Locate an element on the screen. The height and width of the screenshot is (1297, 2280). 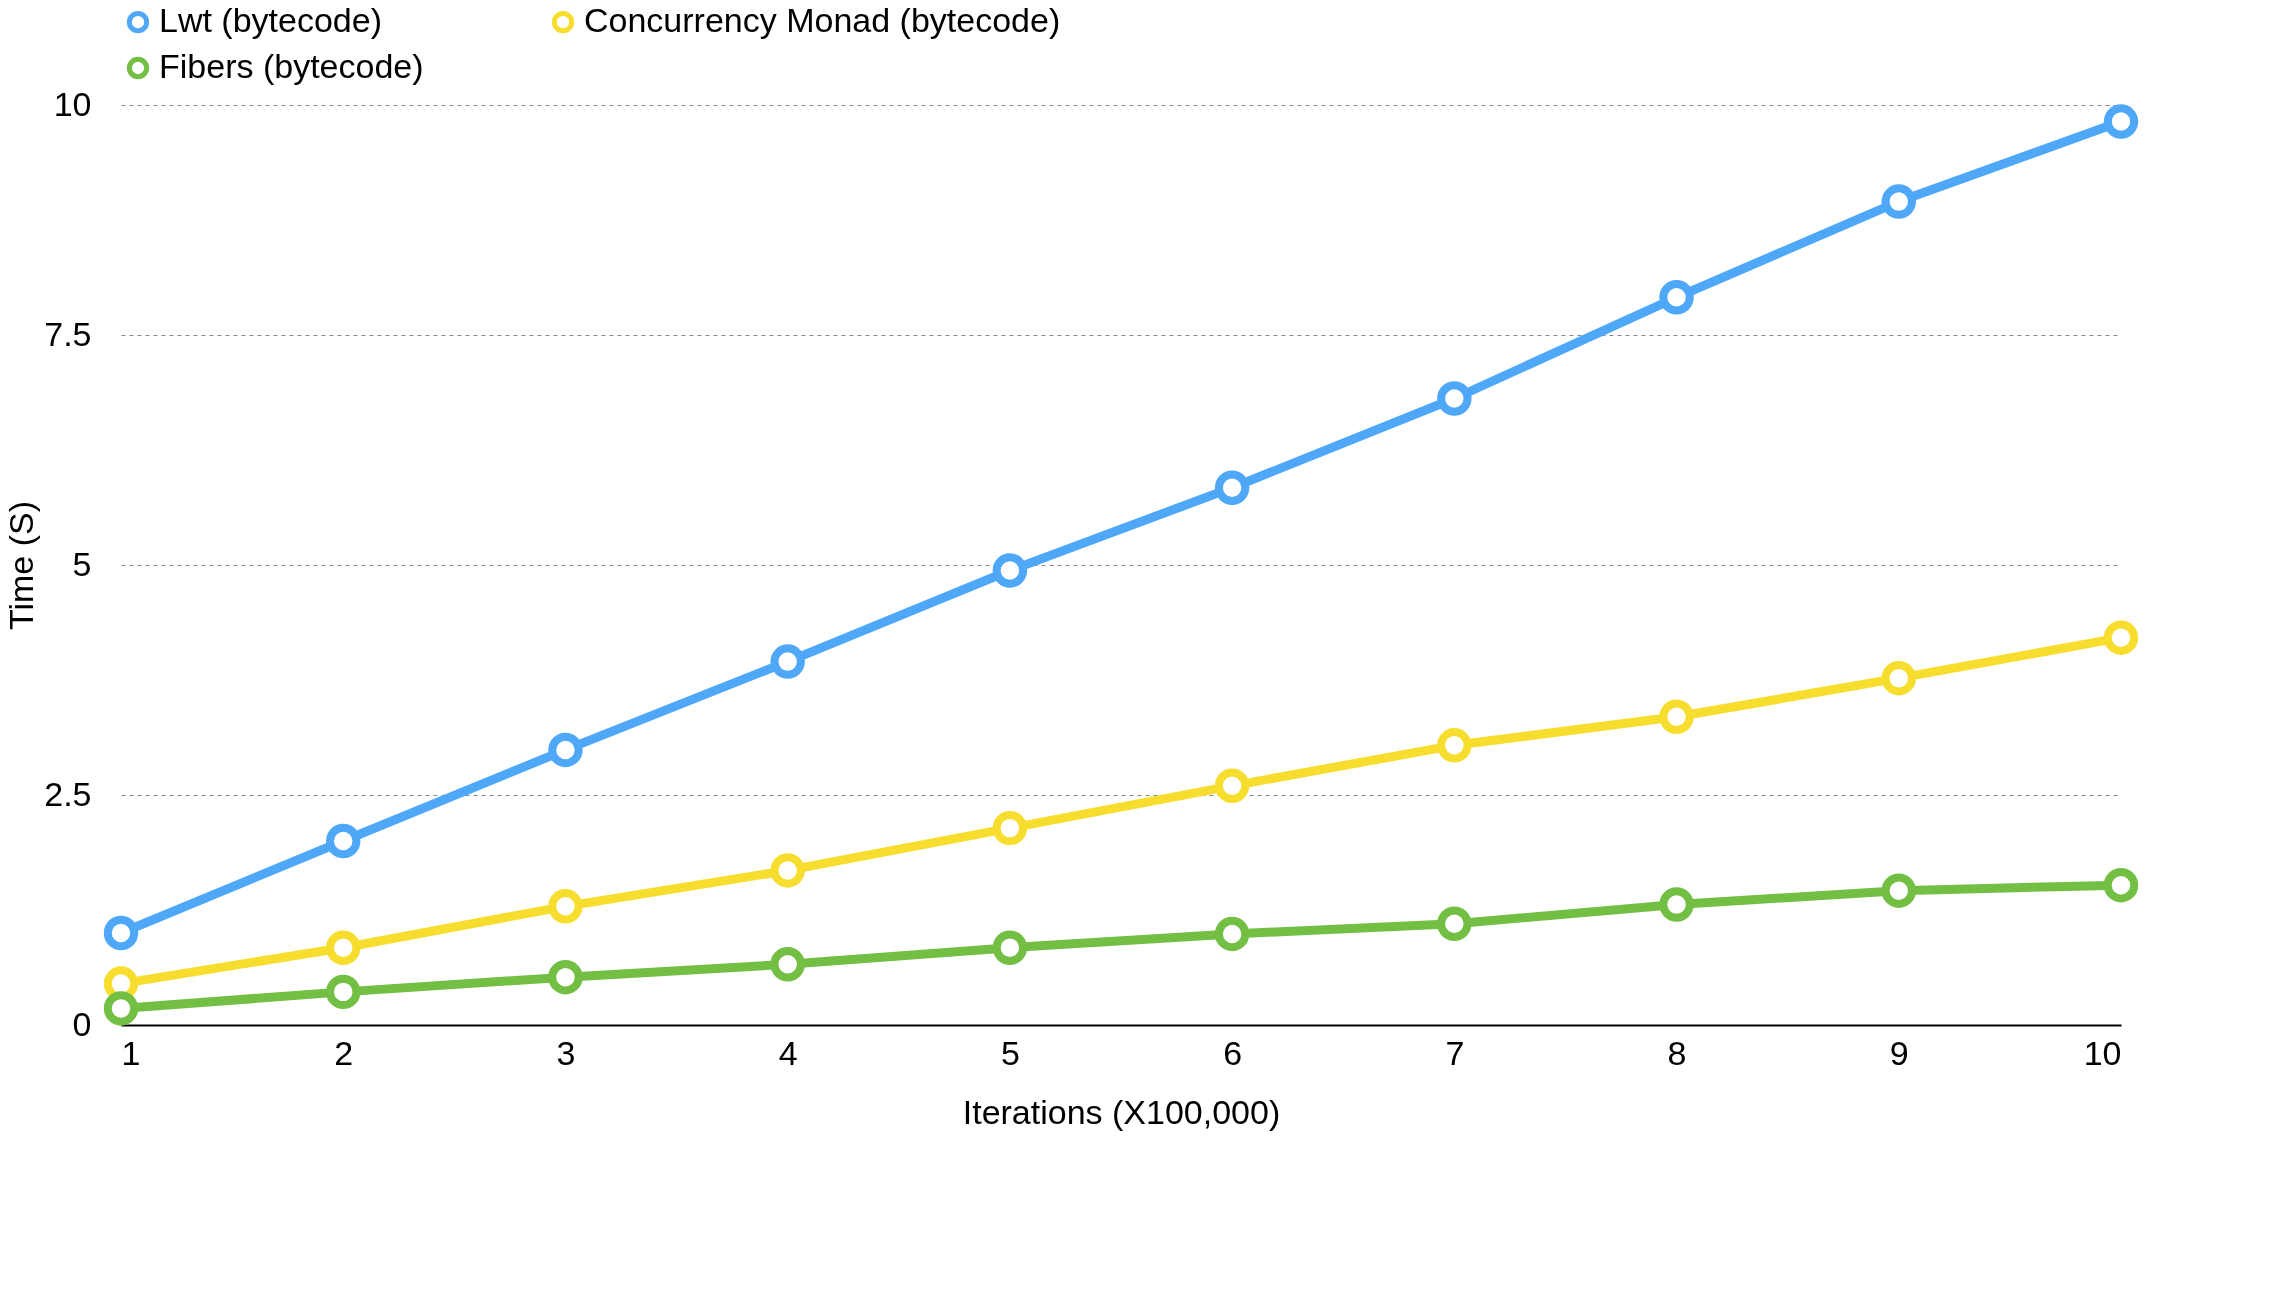
y-tick-label: 0 is located at coordinates (82, 1023).